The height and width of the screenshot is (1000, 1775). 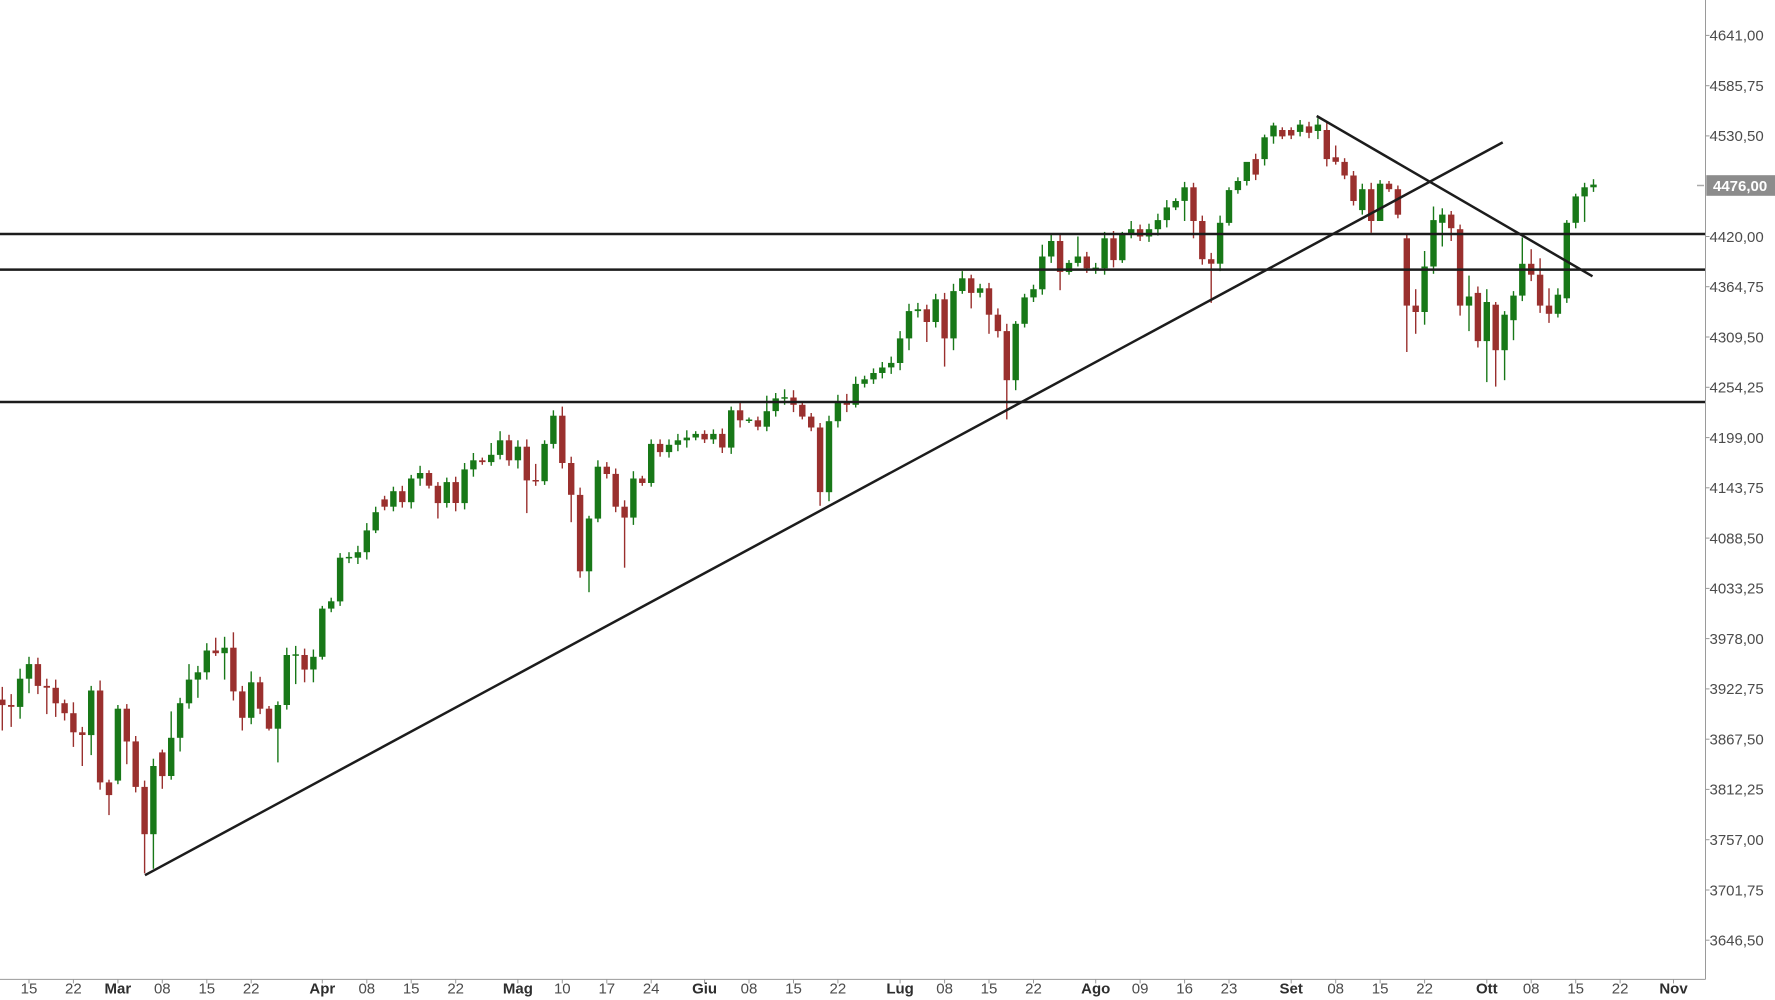 What do you see at coordinates (1737, 790) in the screenshot?
I see `svg-text: 3812,25` at bounding box center [1737, 790].